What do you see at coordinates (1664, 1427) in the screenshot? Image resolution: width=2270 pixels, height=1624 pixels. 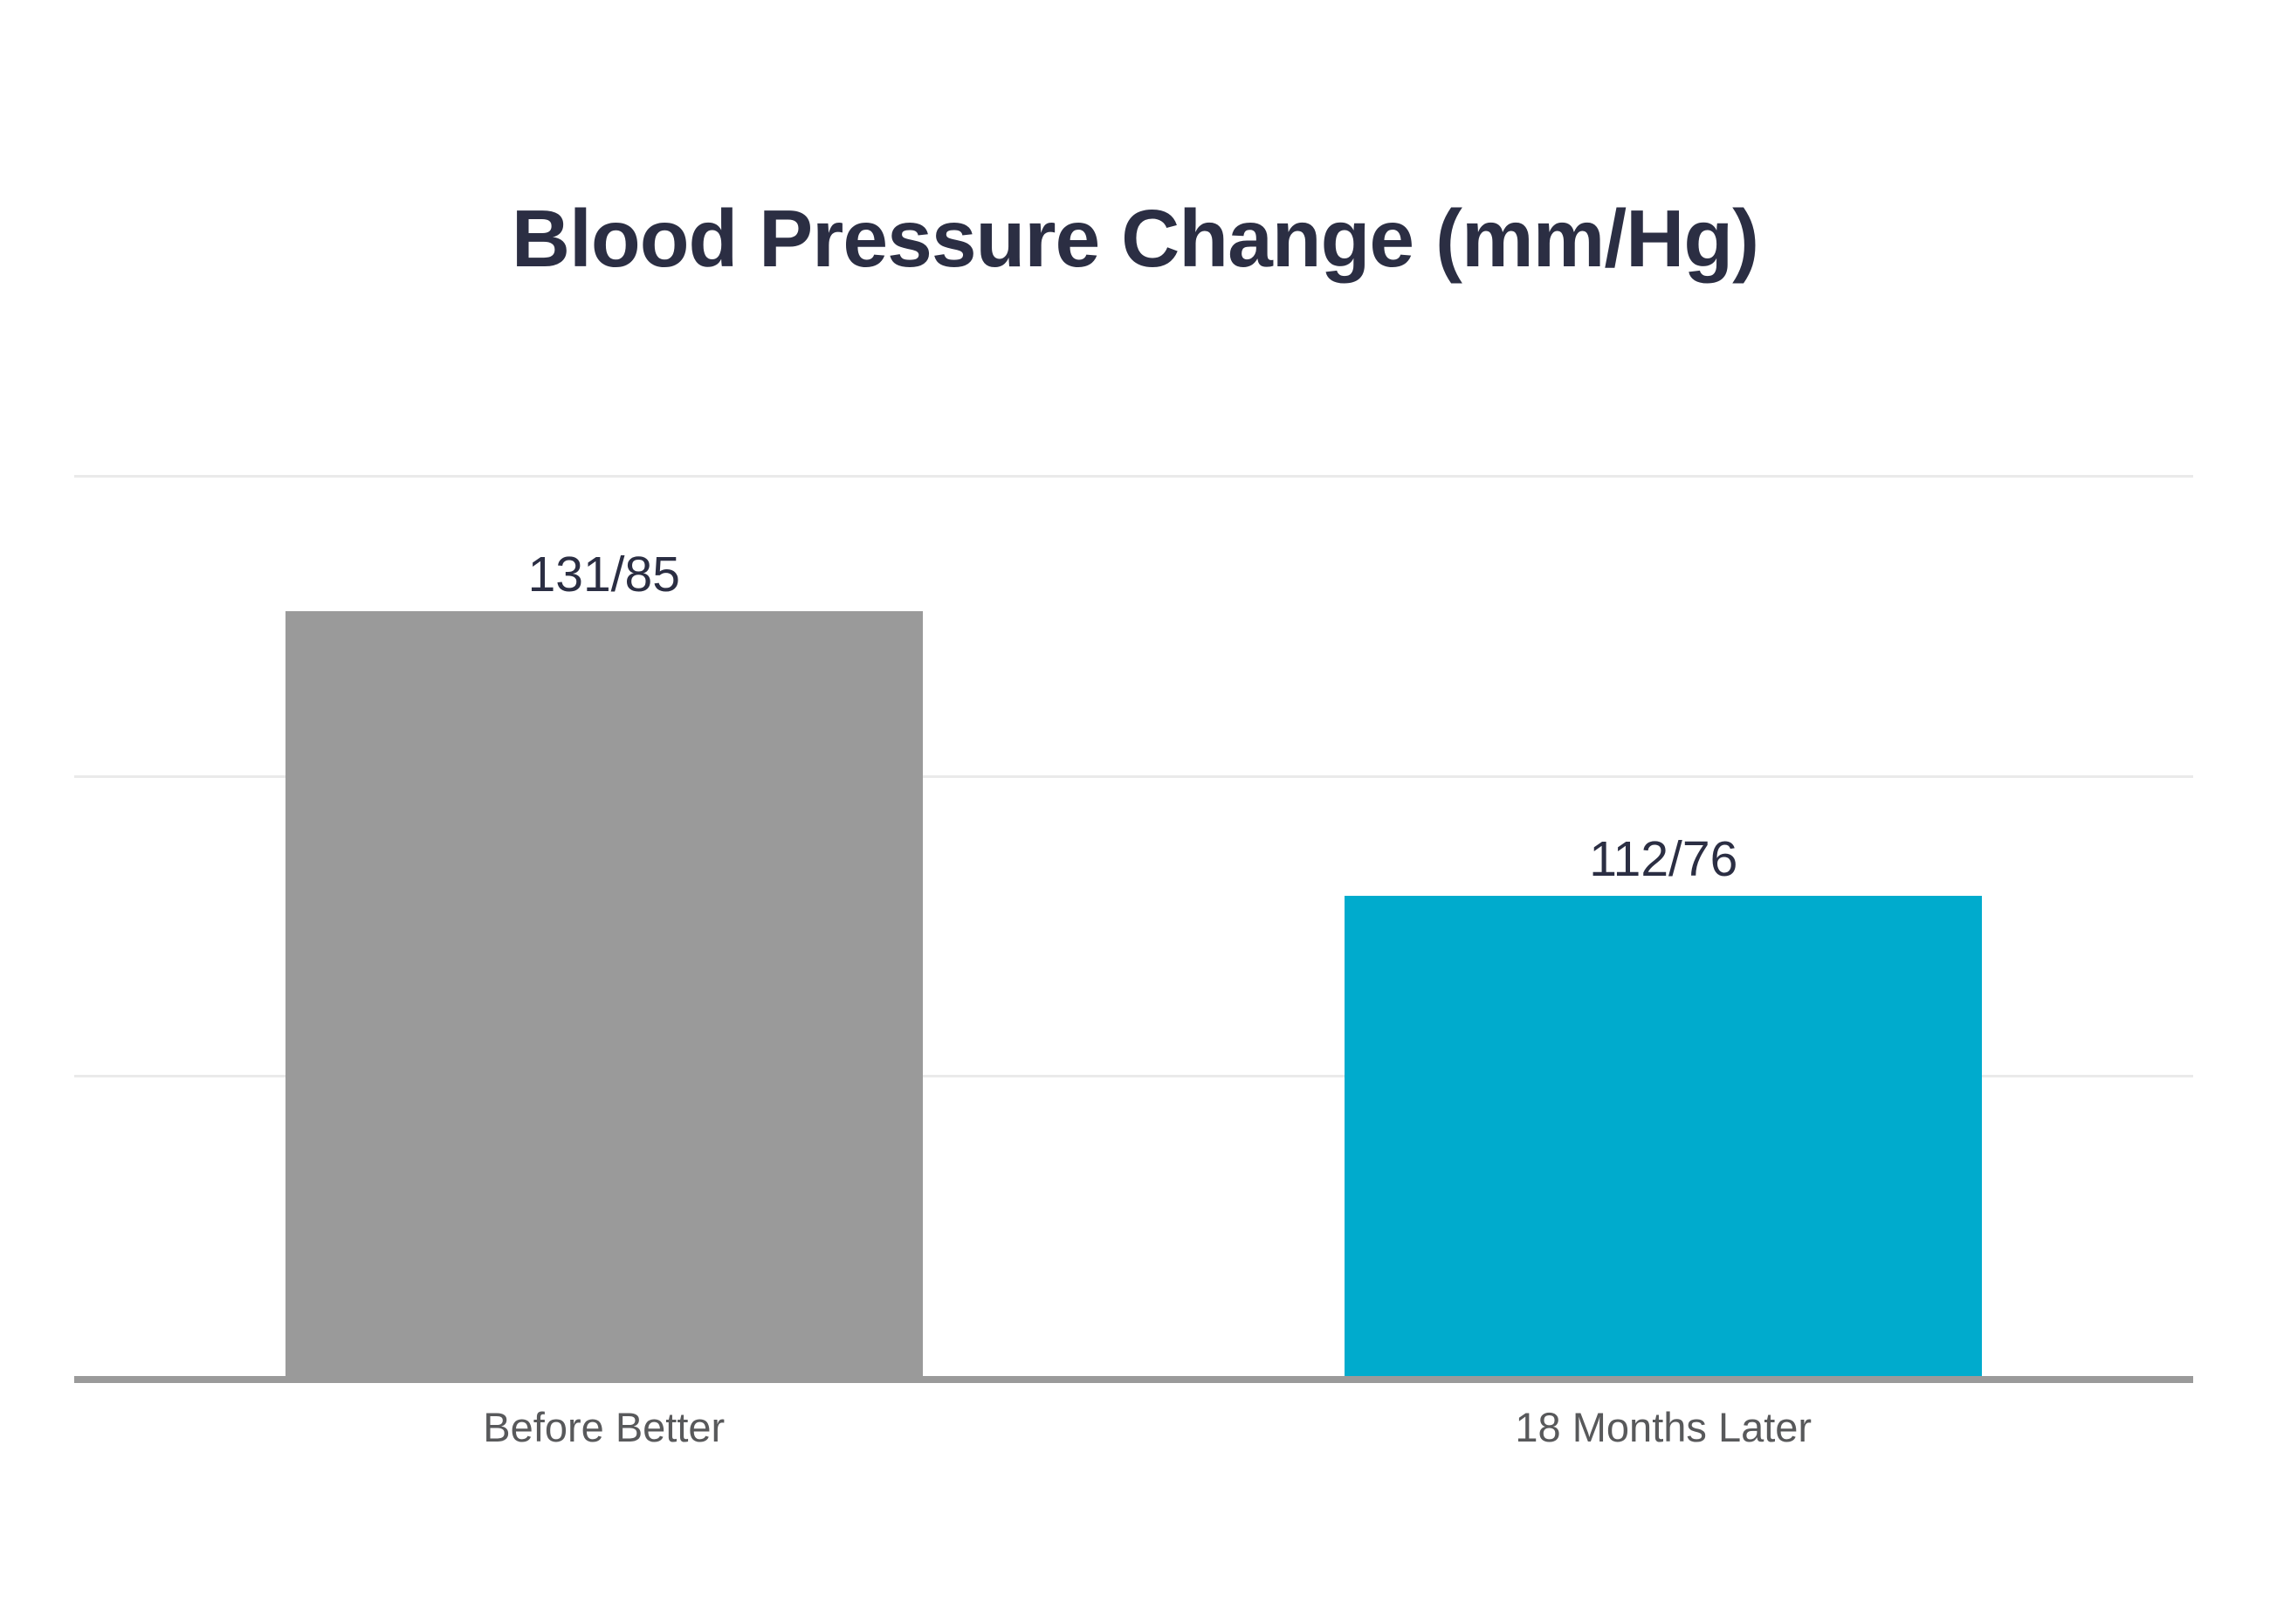 I see `x-axis-label-after: 18 Months Later` at bounding box center [1664, 1427].